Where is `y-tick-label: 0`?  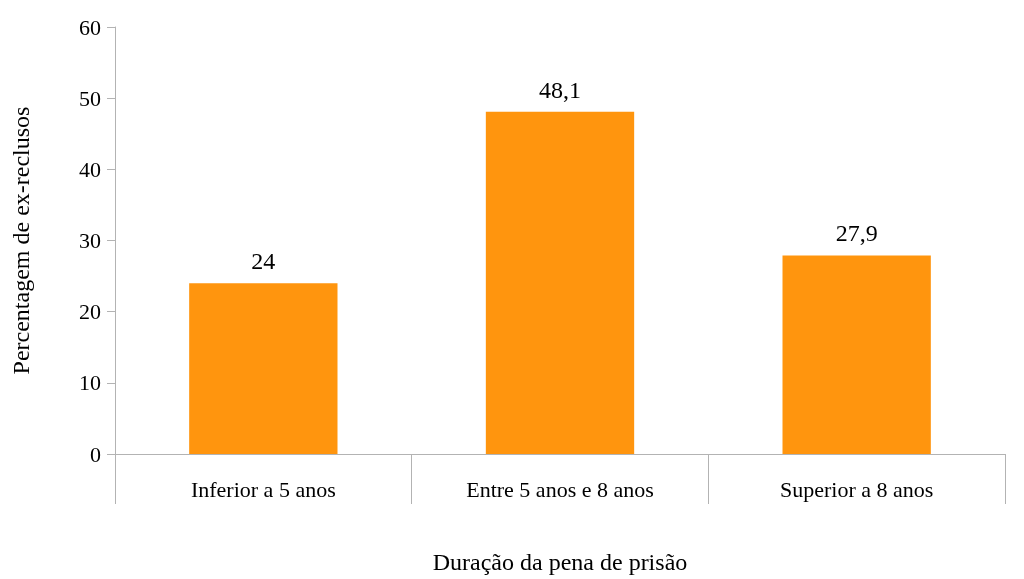 y-tick-label: 0 is located at coordinates (95, 454).